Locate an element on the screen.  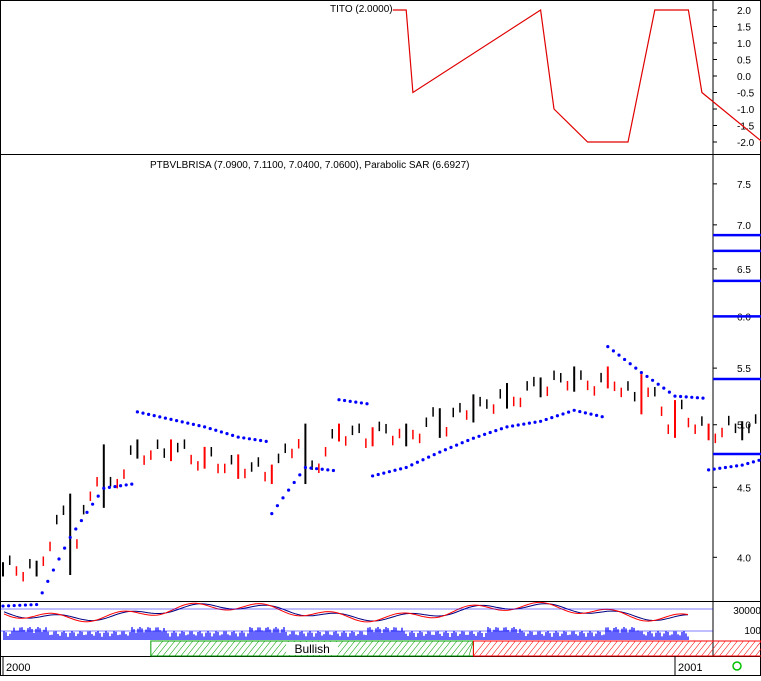
xtick-label: 2001 is located at coordinates (690, 668).